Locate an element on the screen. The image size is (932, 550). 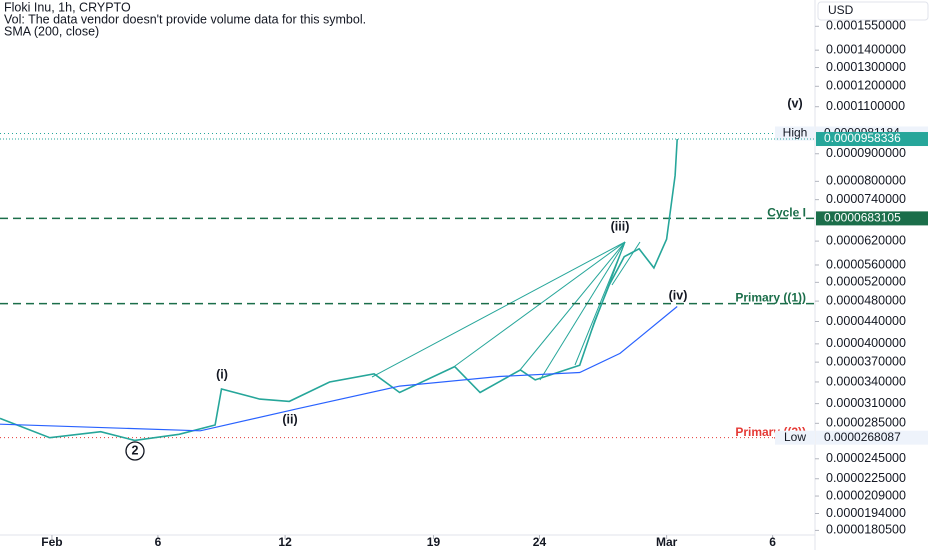
level-label: Primary ((1)) is located at coordinates (770, 298).